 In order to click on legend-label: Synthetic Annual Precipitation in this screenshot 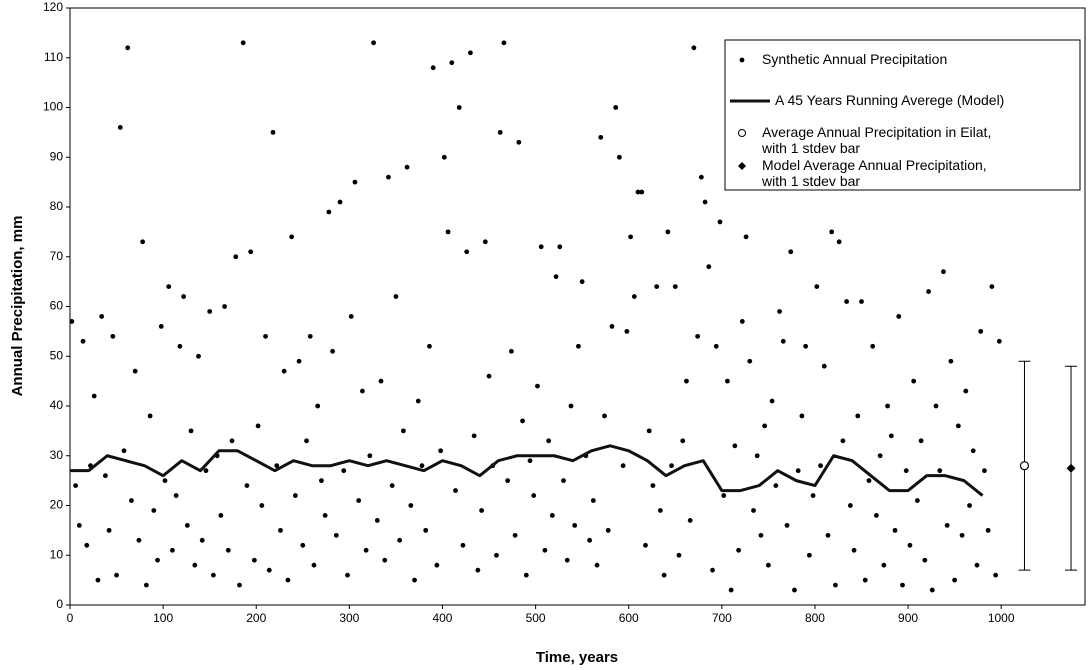, I will do `click(854, 59)`.